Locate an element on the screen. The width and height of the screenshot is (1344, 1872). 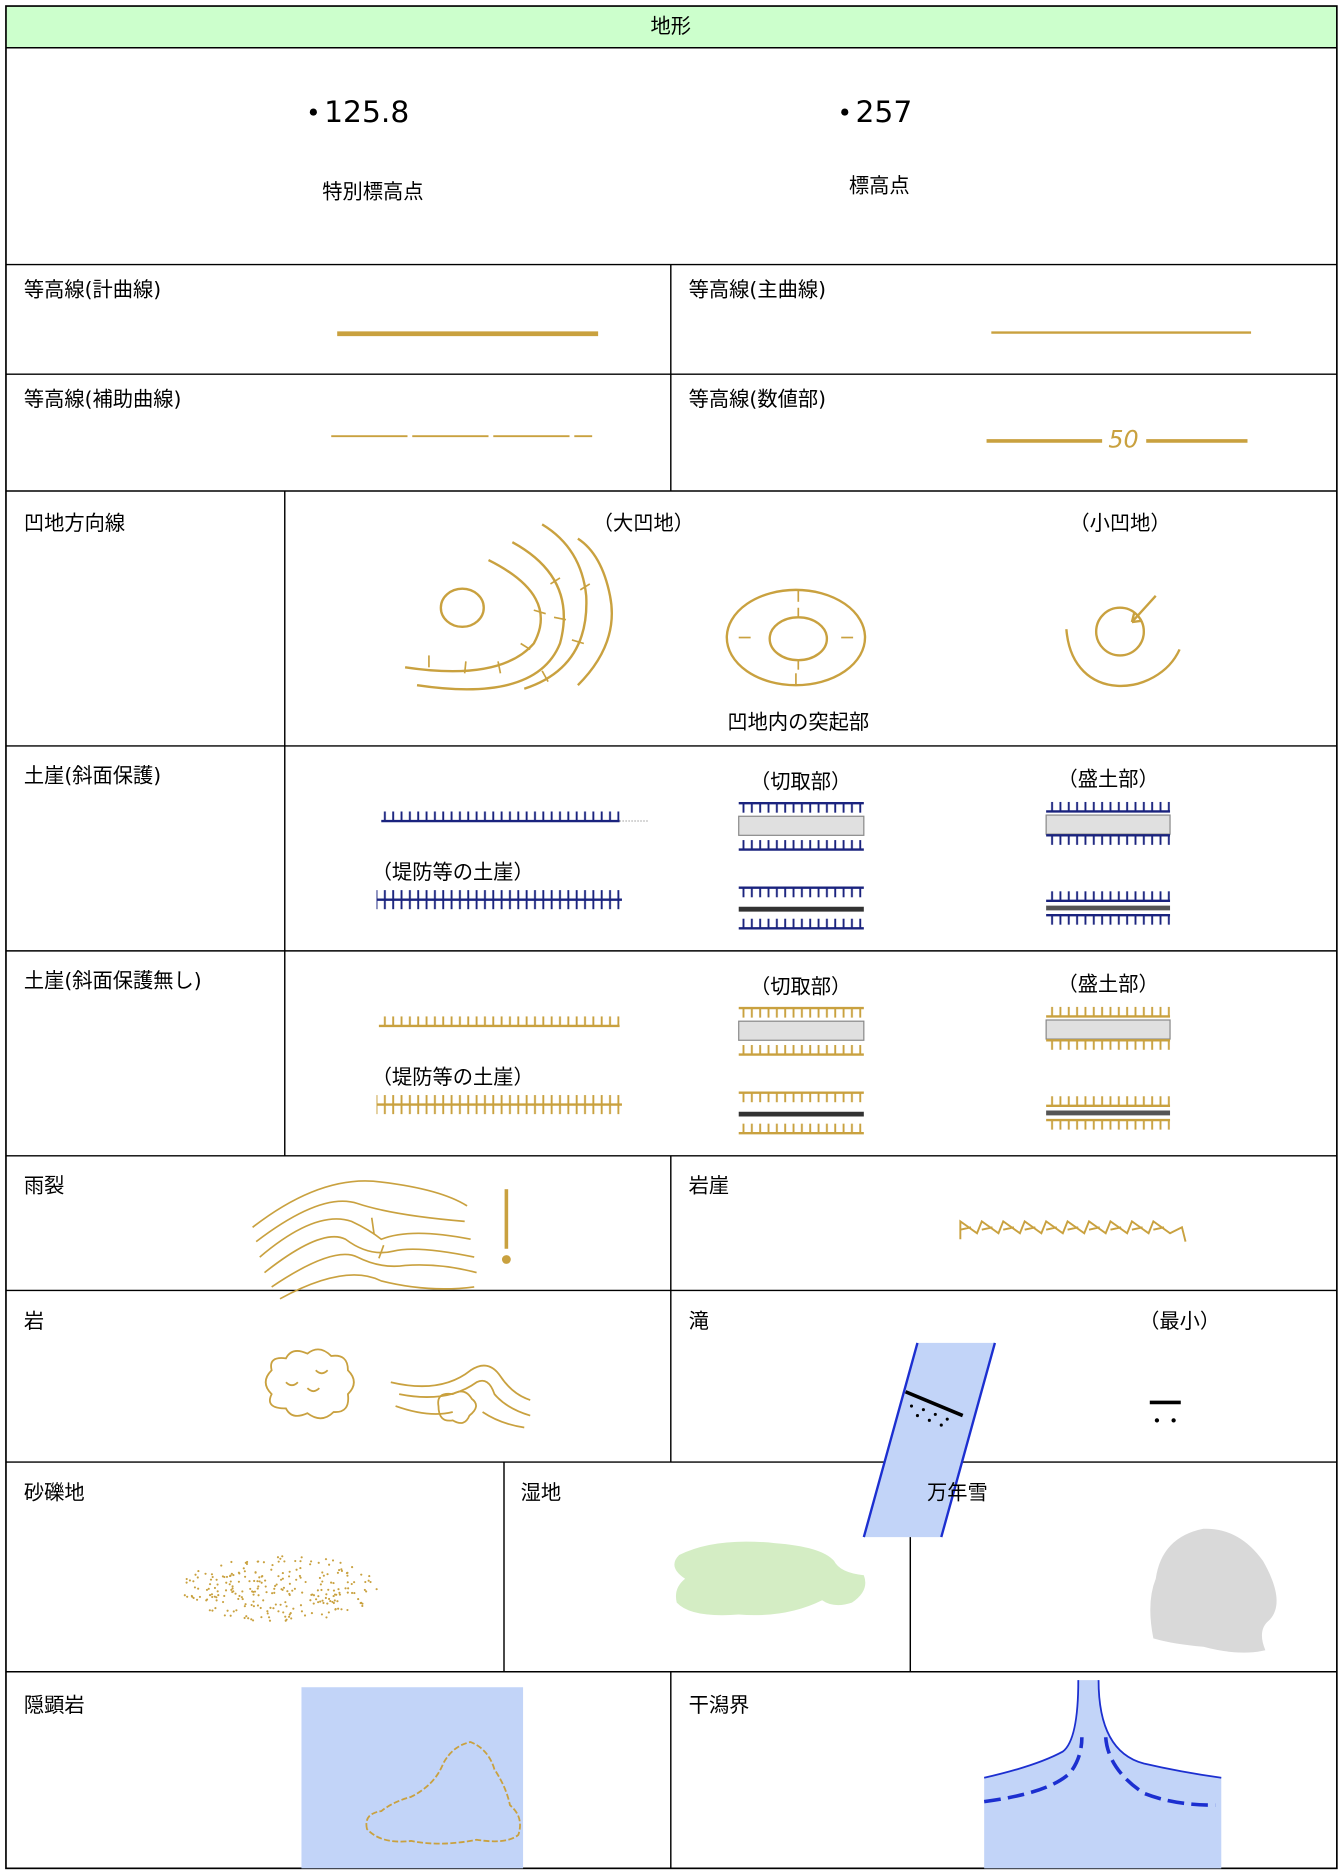
waterfall-min is located at coordinates (1165, 1411).